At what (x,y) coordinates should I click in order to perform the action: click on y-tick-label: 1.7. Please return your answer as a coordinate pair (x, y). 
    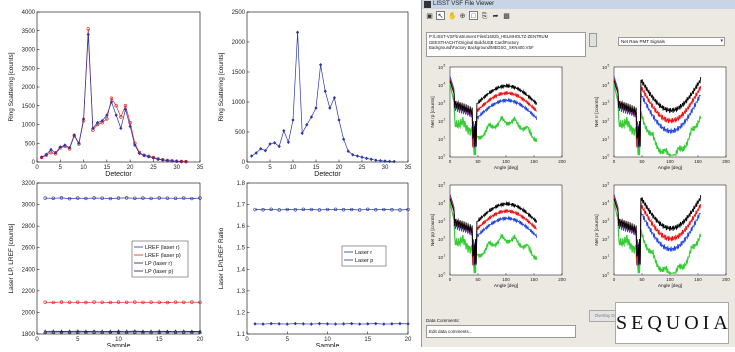
    Looking at the image, I should click on (241, 206).